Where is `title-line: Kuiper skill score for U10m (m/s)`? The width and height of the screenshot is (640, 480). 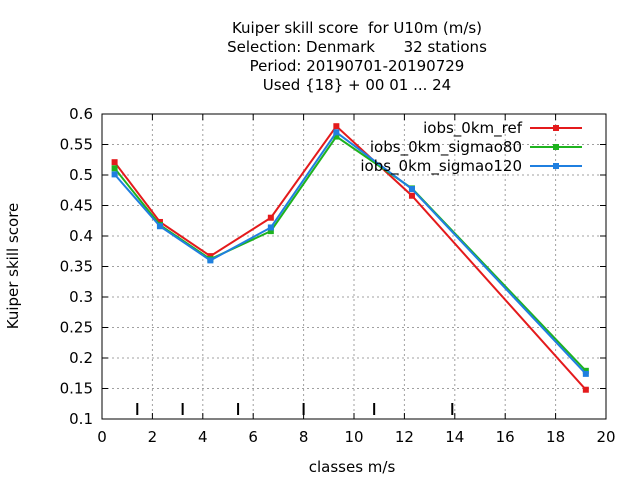
title-line: Kuiper skill score for U10m (m/s) is located at coordinates (357, 28).